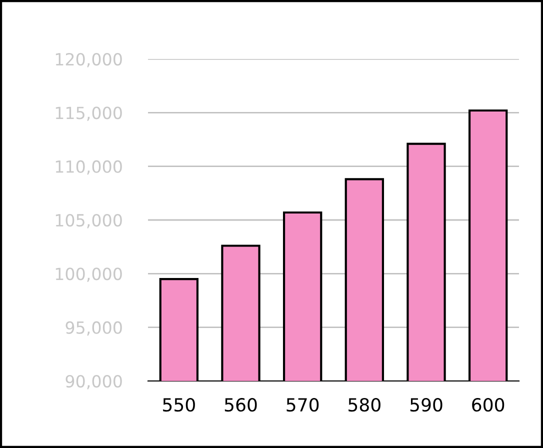  Describe the element at coordinates (488, 405) in the screenshot. I see `x-tick-label: 600` at that location.